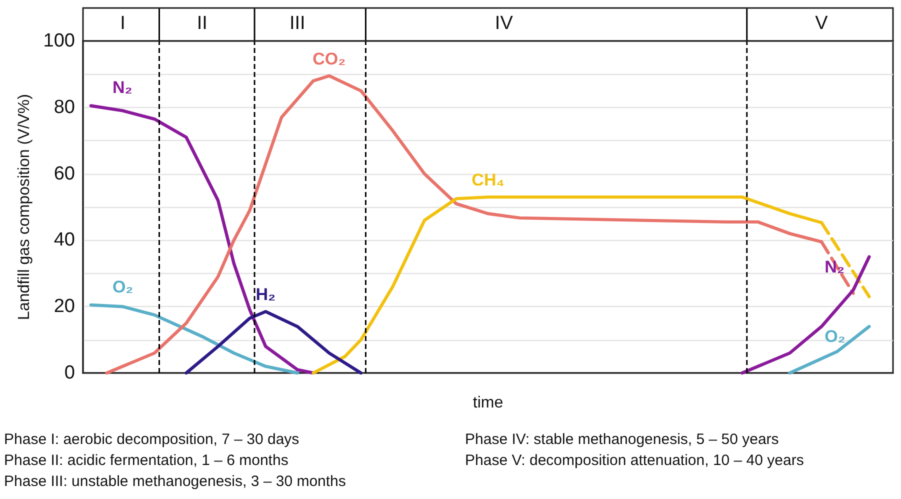  What do you see at coordinates (64, 107) in the screenshot?
I see `y-tick-label: 80` at bounding box center [64, 107].